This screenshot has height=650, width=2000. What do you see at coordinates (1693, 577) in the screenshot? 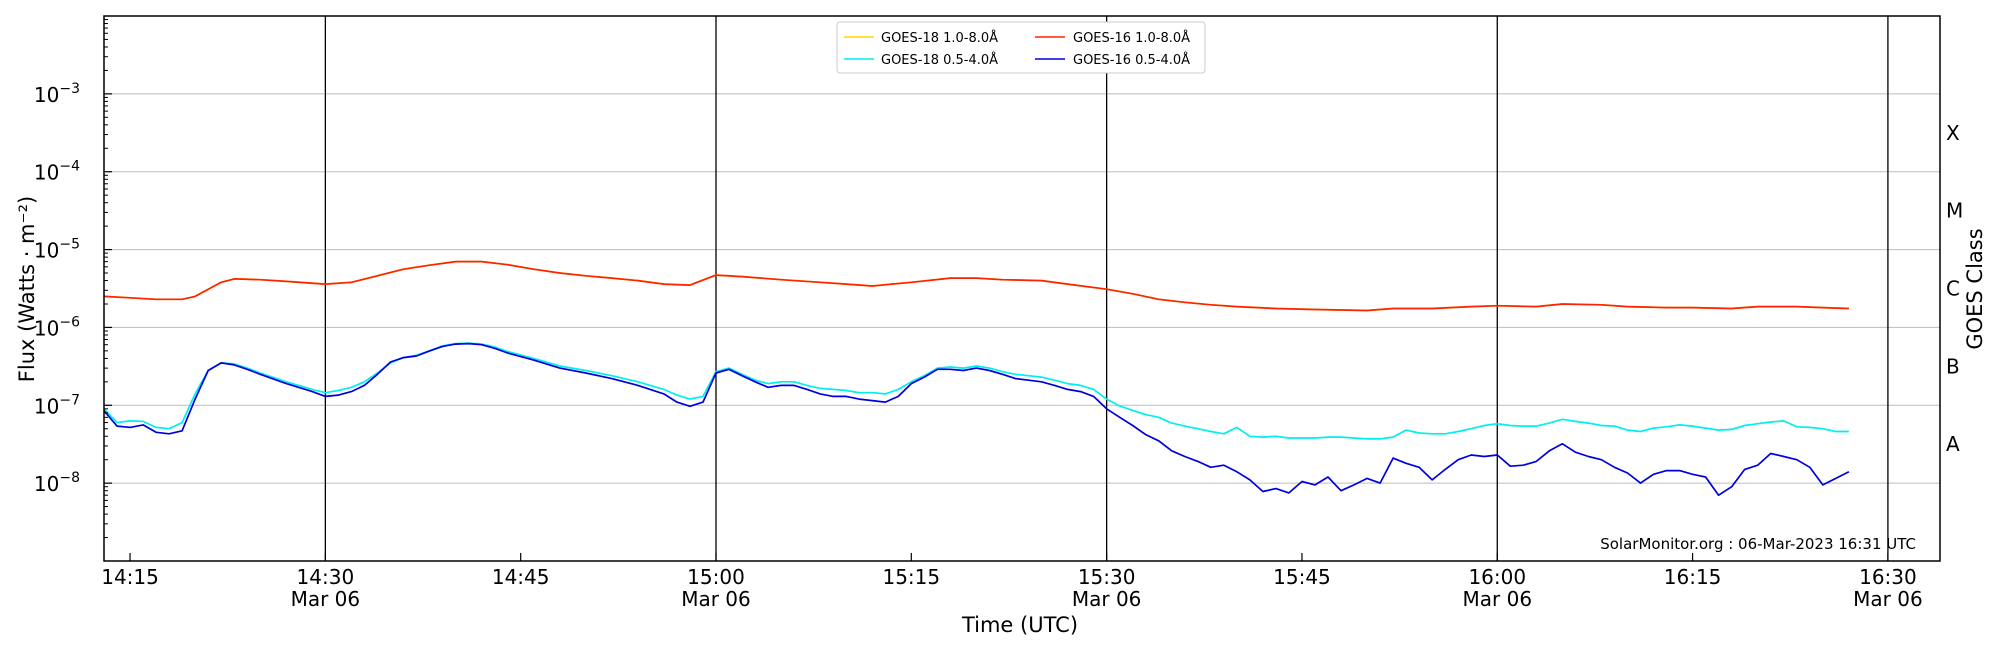
I see `x-tick-label: 16:15` at bounding box center [1693, 577].